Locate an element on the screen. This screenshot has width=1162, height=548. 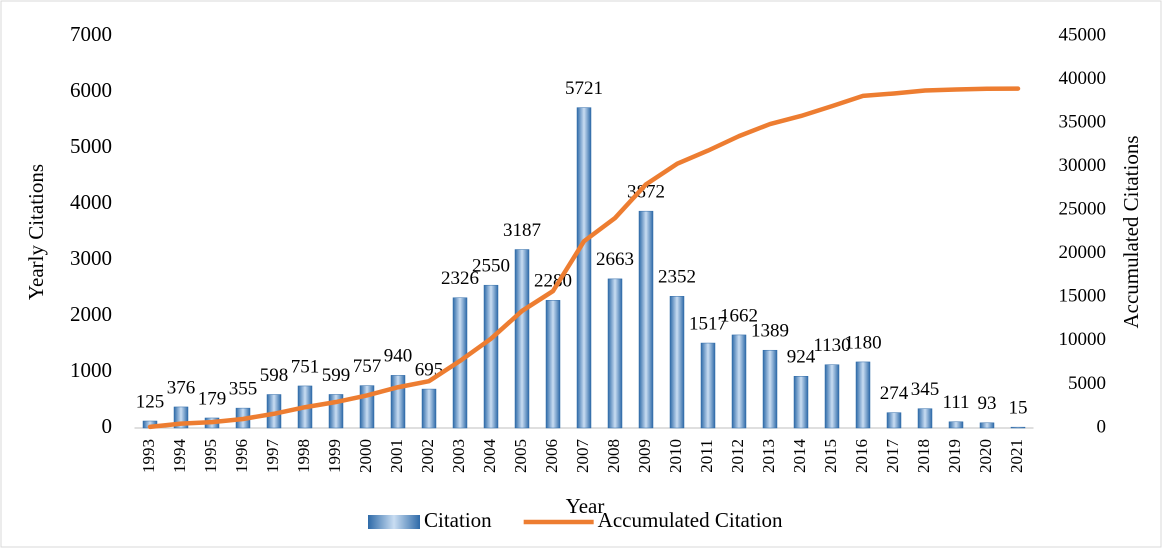
y2-tick-label: 40000 is located at coordinates (1083, 78).